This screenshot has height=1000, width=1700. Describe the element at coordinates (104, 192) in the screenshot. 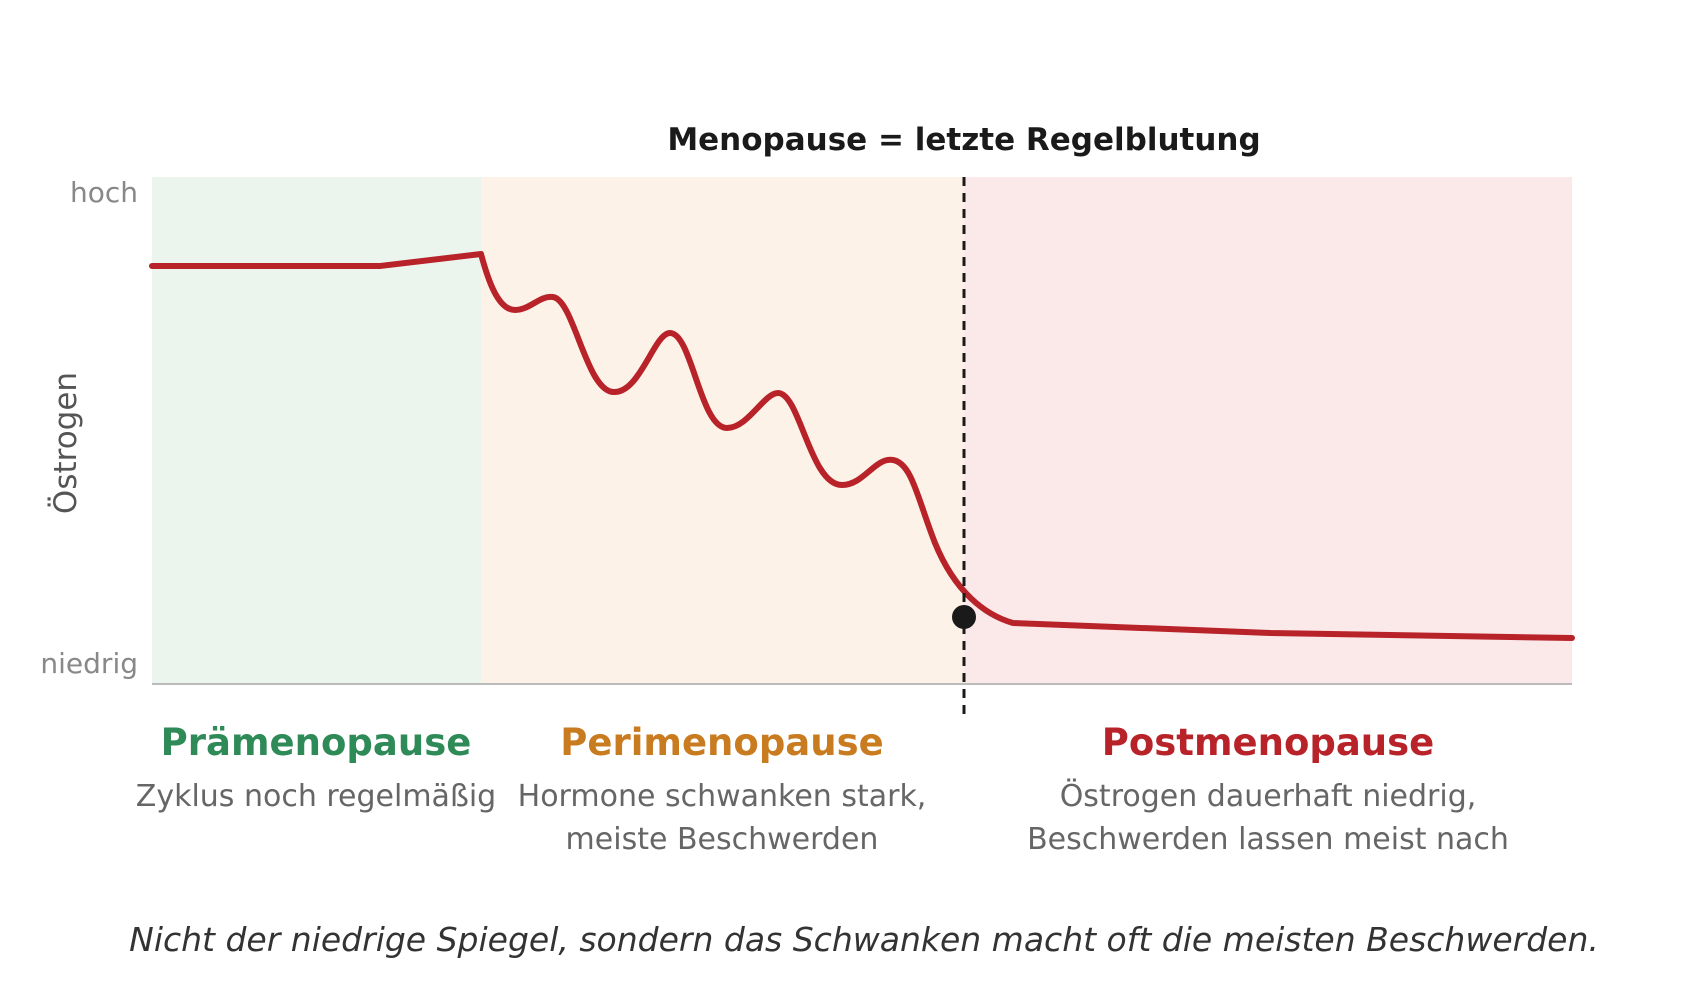

I see `y-axis-high-label: hoch` at that location.